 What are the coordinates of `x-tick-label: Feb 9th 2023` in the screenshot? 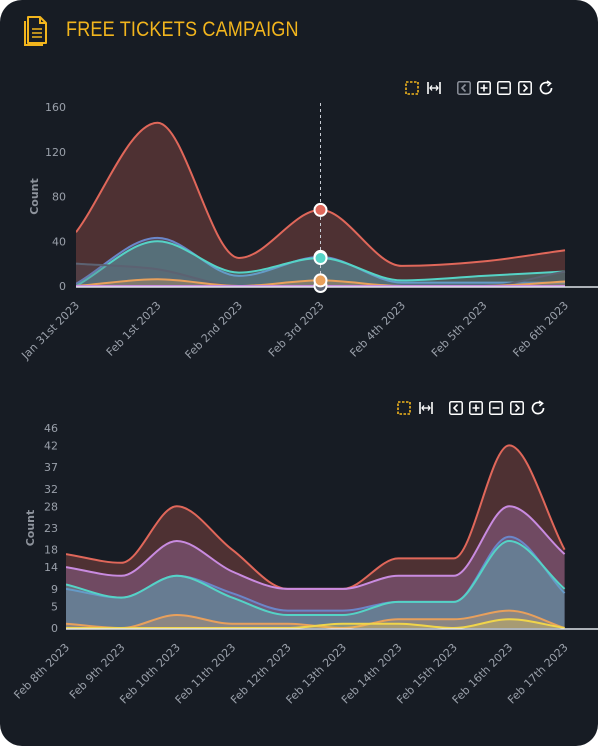 It's located at (97, 671).